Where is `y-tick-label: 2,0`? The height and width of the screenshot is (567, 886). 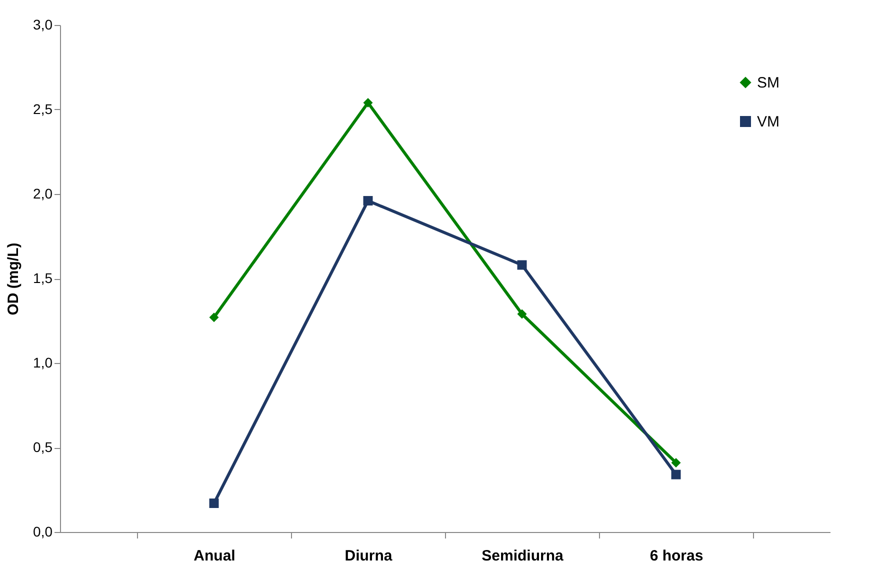 y-tick-label: 2,0 is located at coordinates (43, 194).